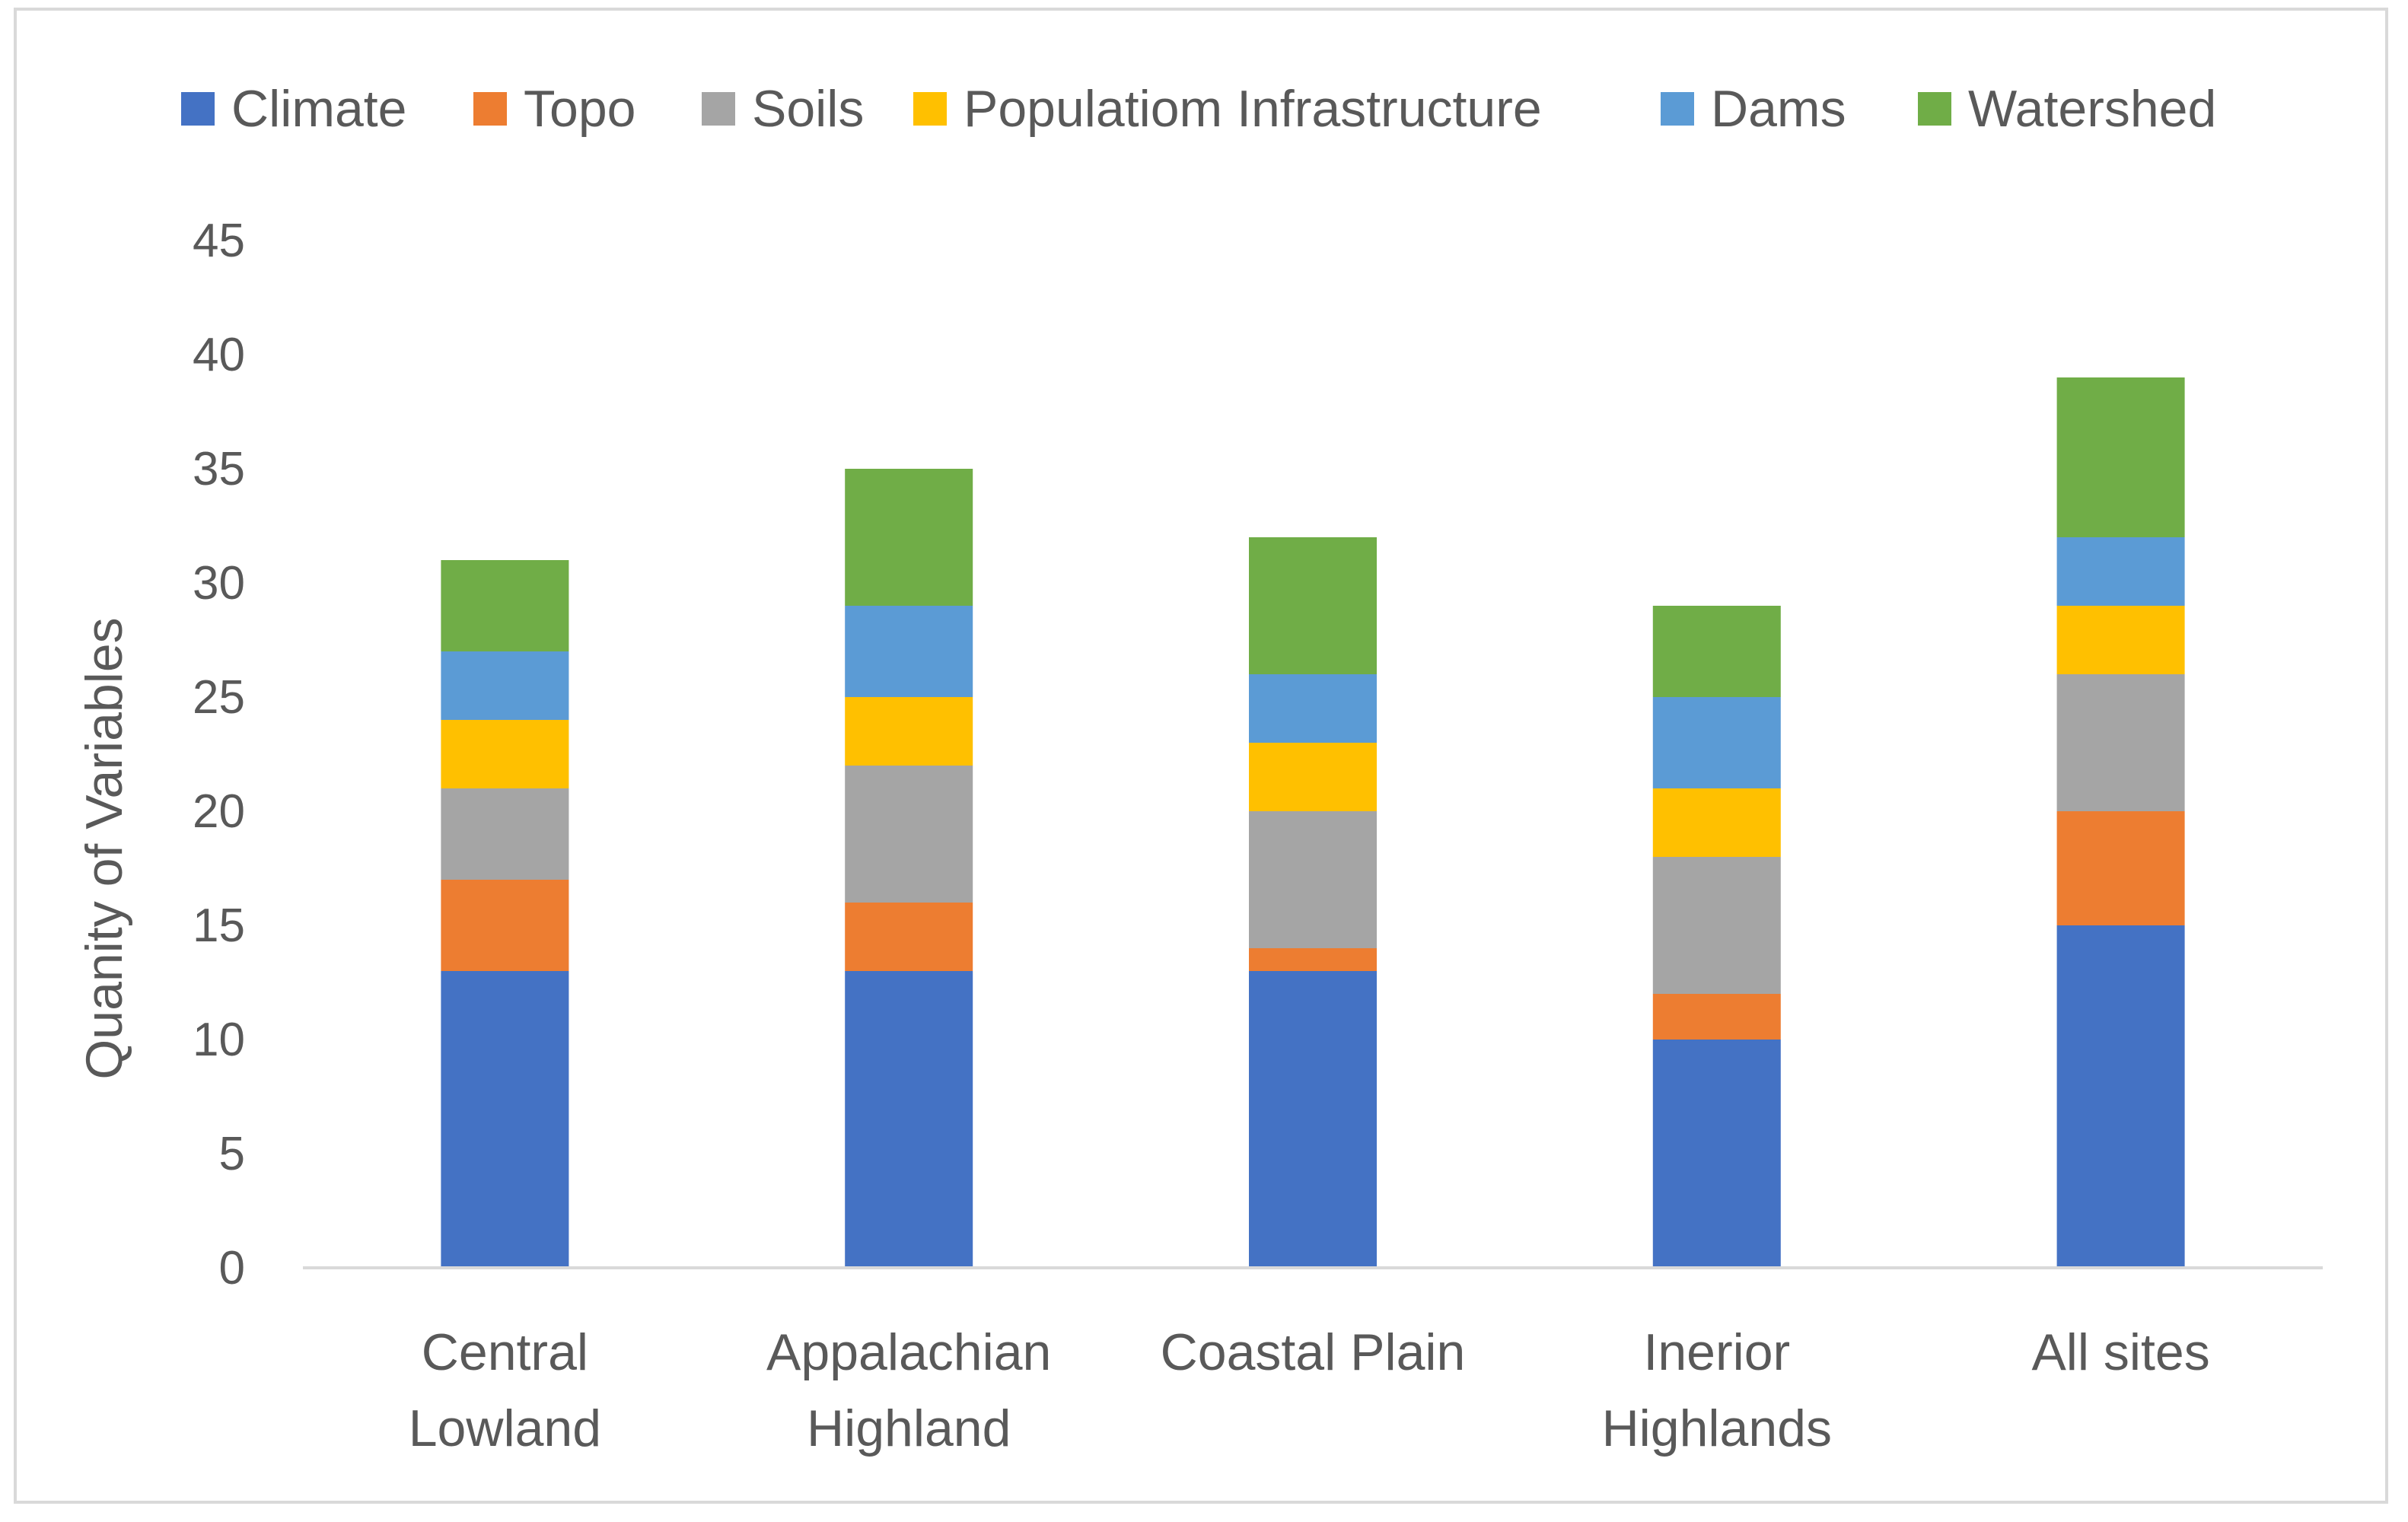 Image resolution: width=2408 pixels, height=1522 pixels. I want to click on y-tick-label: 25, so click(219, 697).